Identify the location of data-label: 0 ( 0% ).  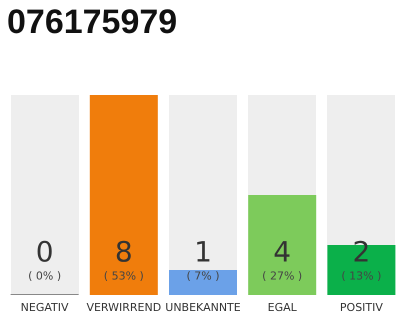
(45, 259).